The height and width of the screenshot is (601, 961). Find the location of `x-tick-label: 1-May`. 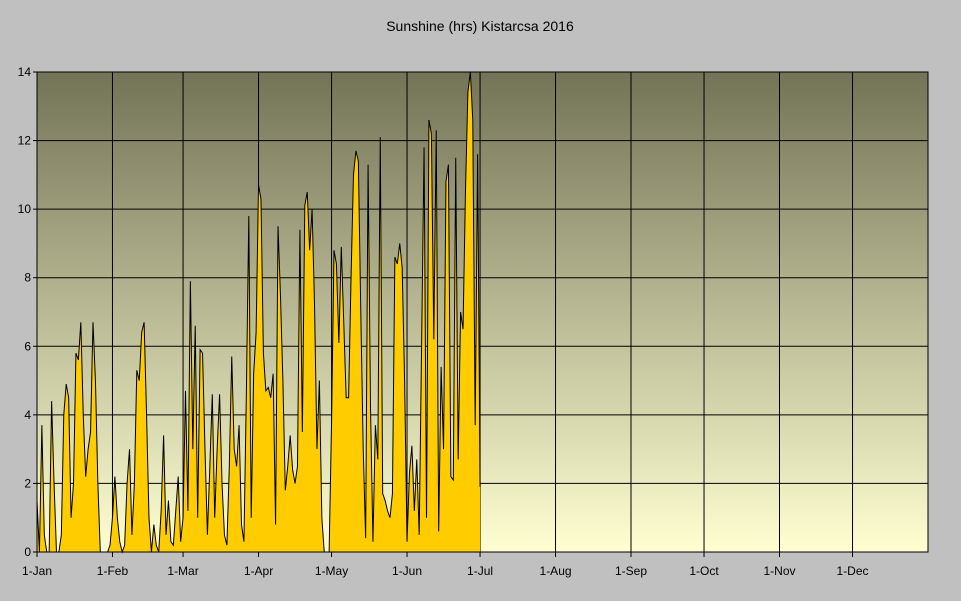

x-tick-label: 1-May is located at coordinates (331, 571).